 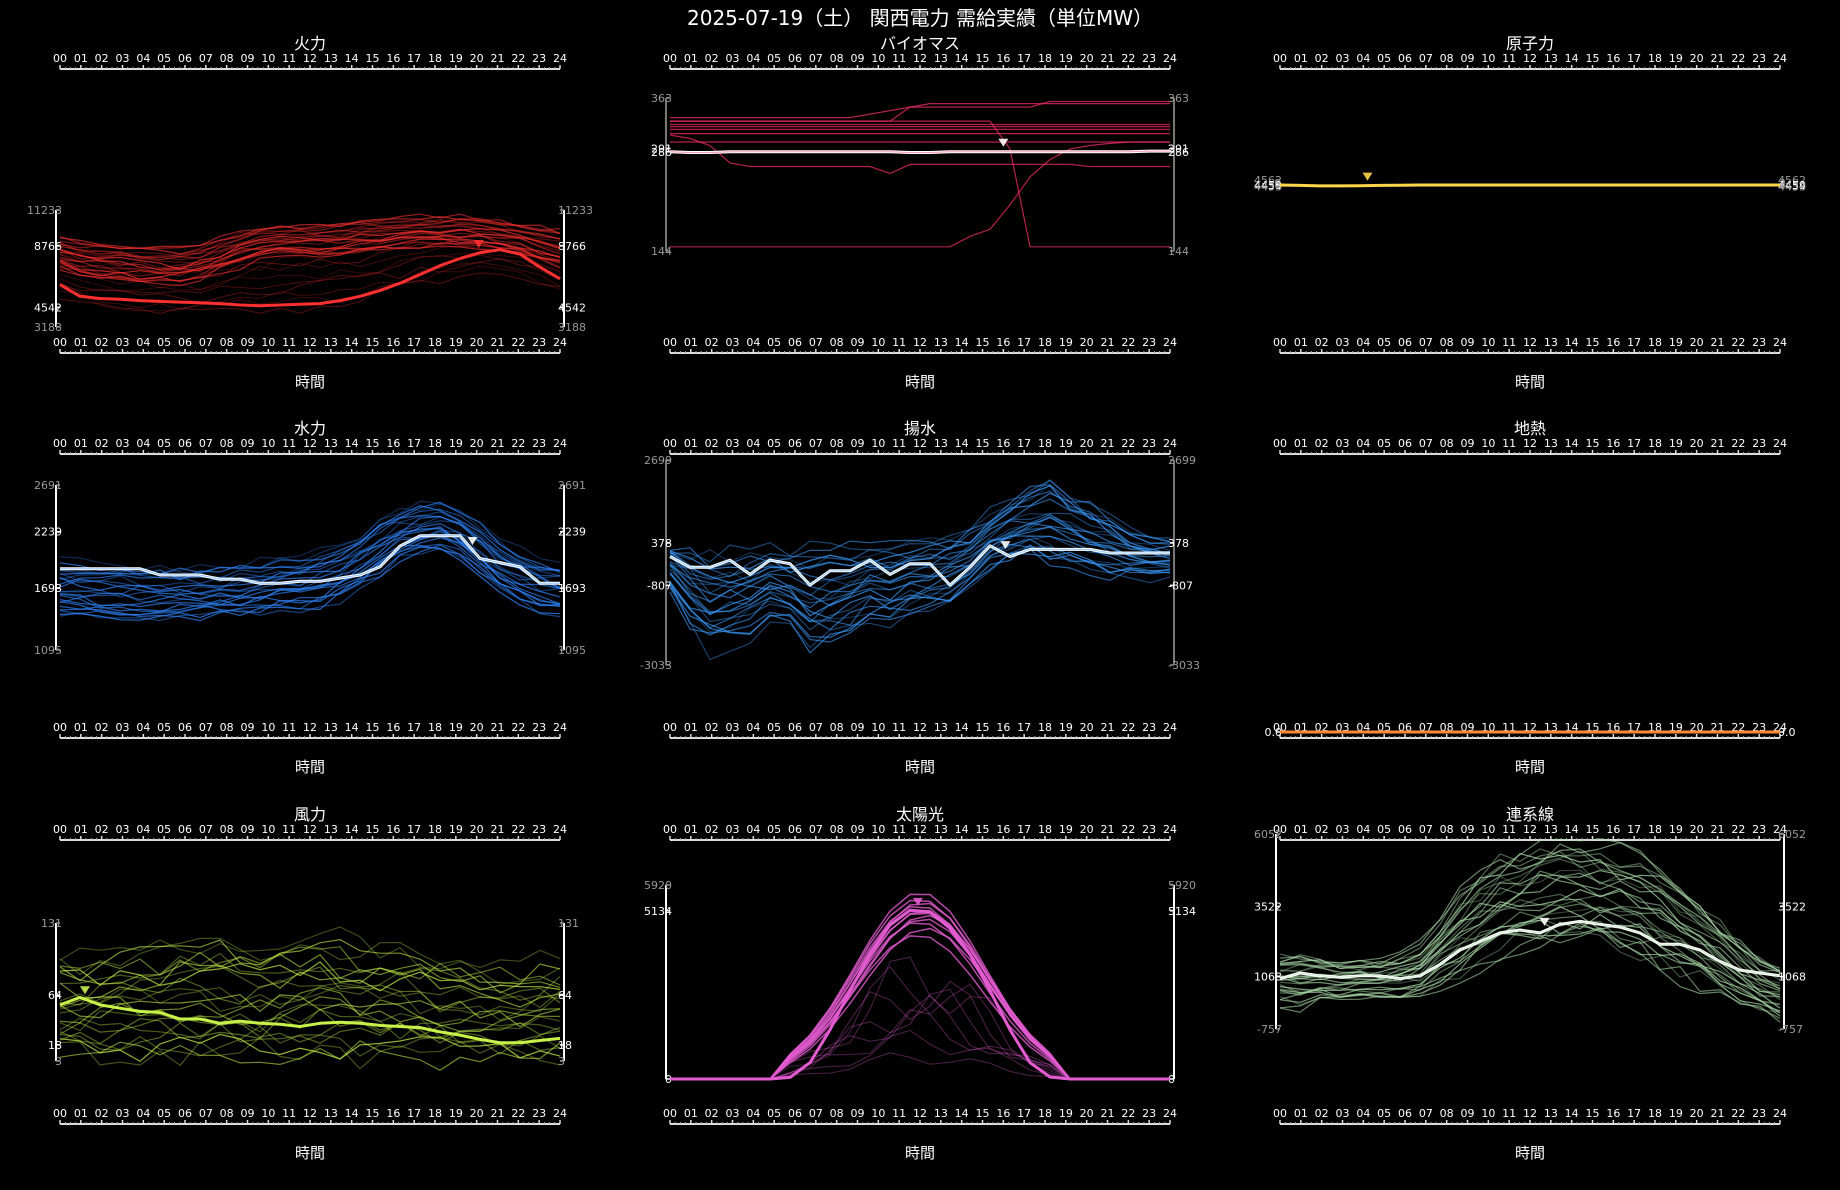 I want to click on left-y-tick-label: -3033, so click(x=656, y=665).